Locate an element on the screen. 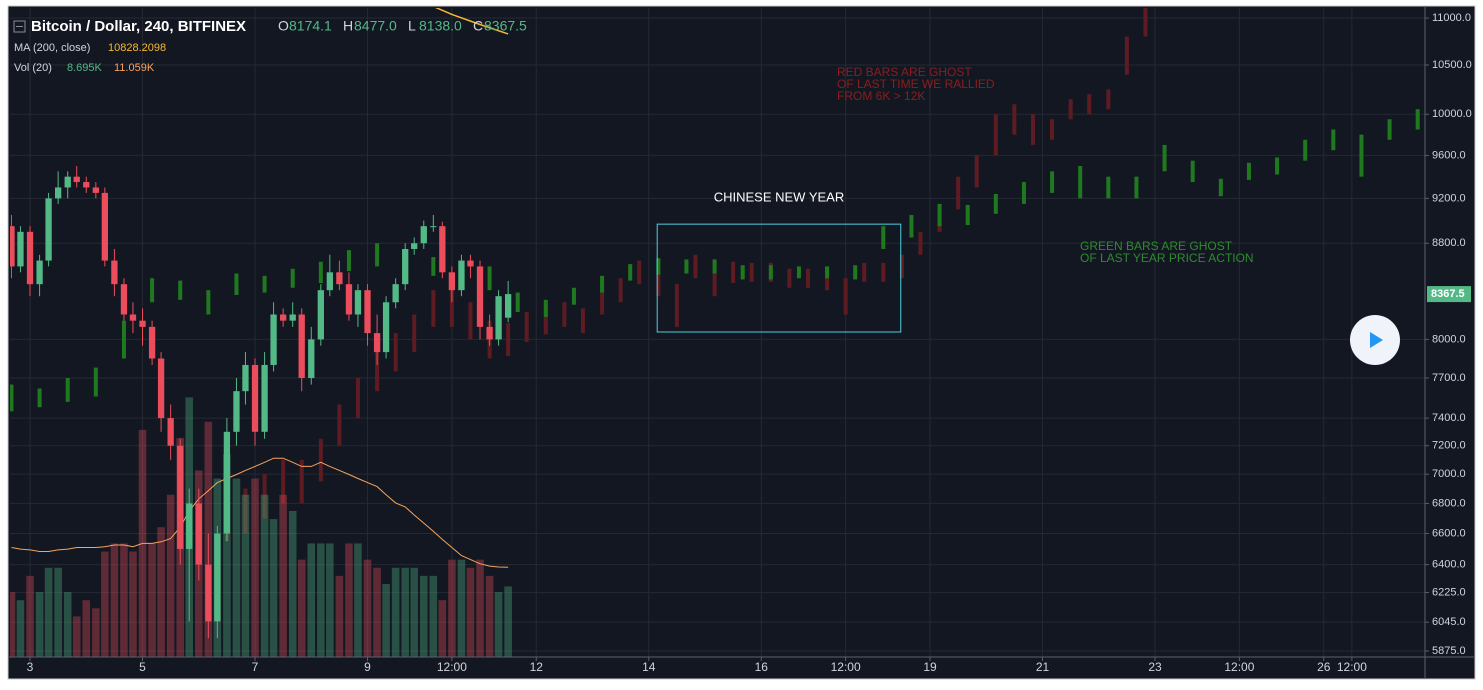 This screenshot has width=1483, height=690. y-tick-label: 8000.0 is located at coordinates (1449, 339).